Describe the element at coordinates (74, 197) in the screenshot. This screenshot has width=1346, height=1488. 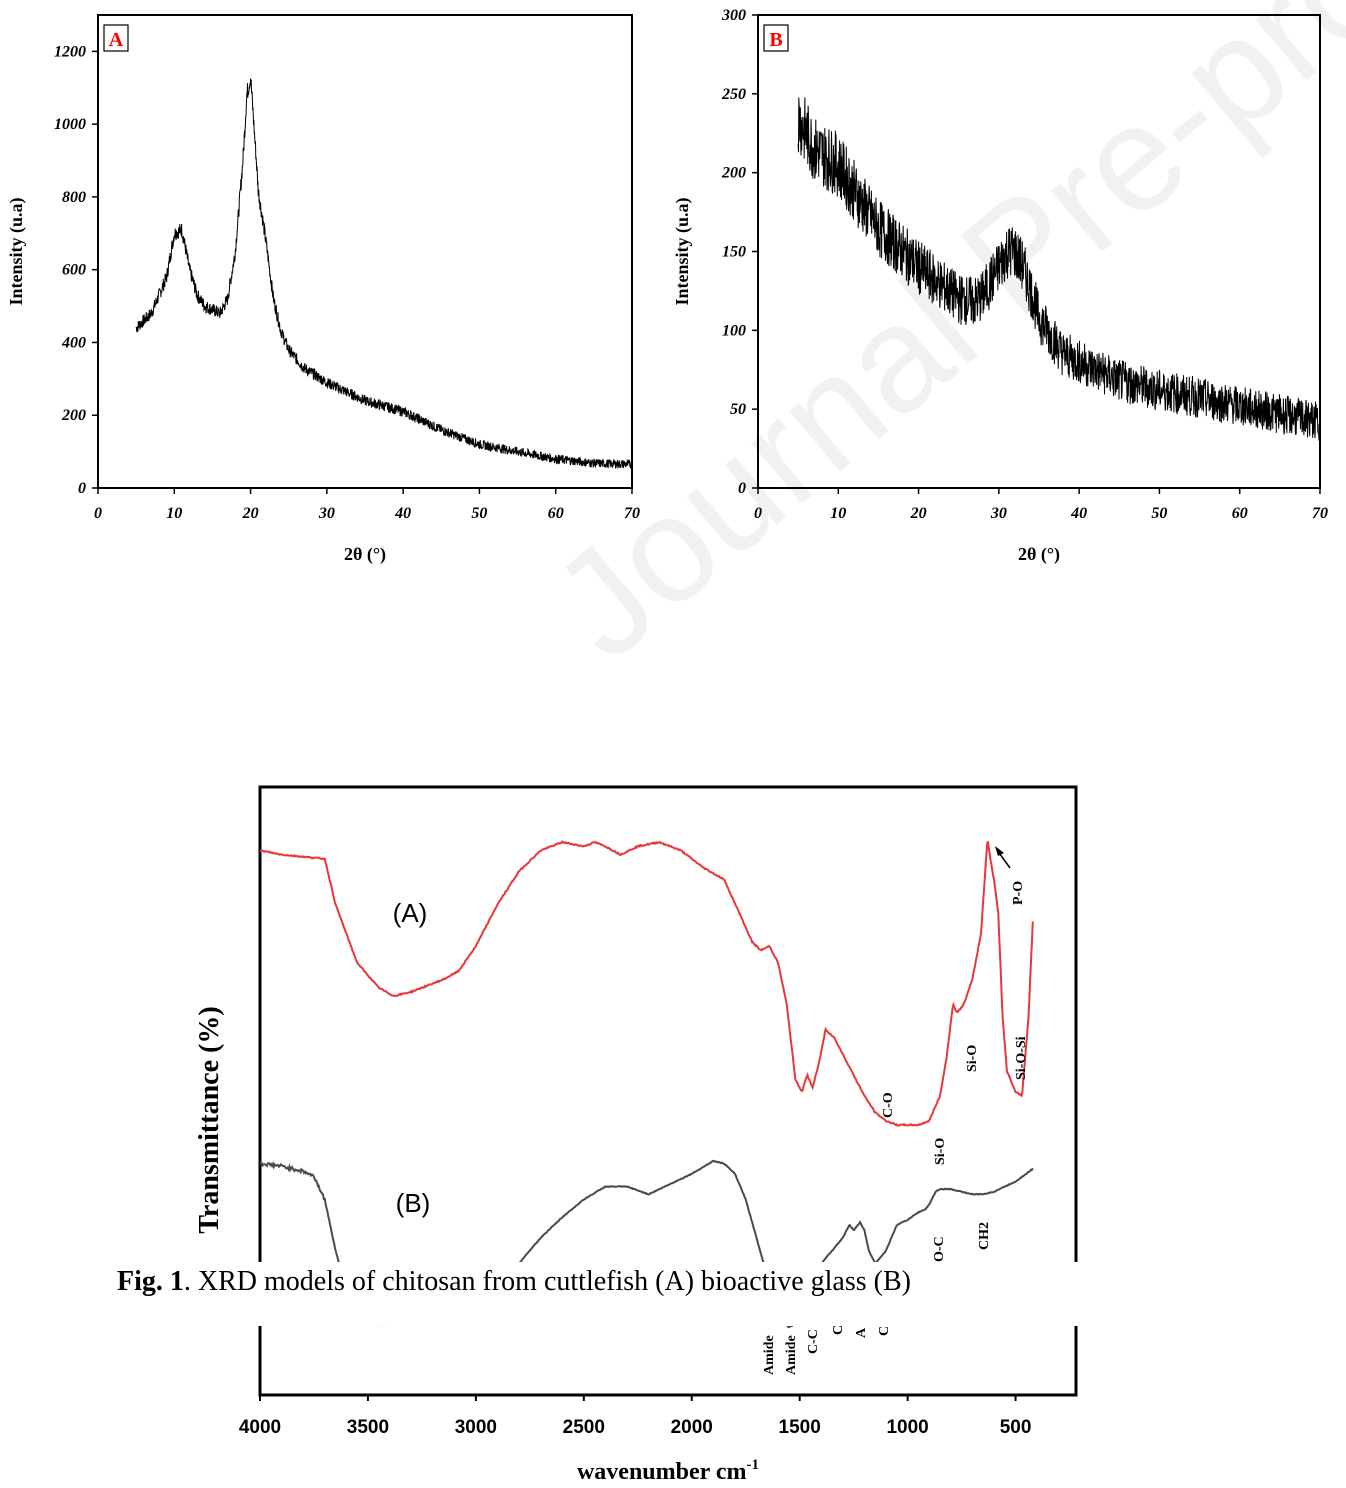
I see `xrd-a-ytick-label: 800` at that location.